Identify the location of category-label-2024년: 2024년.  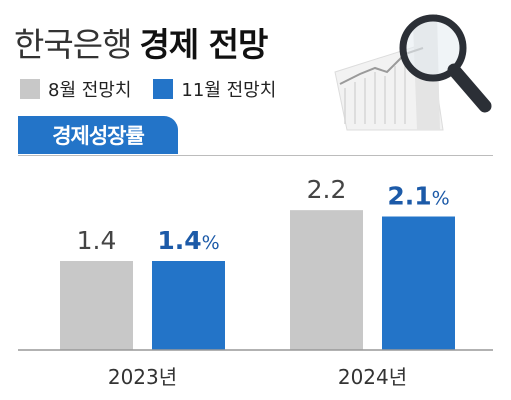
(372, 377).